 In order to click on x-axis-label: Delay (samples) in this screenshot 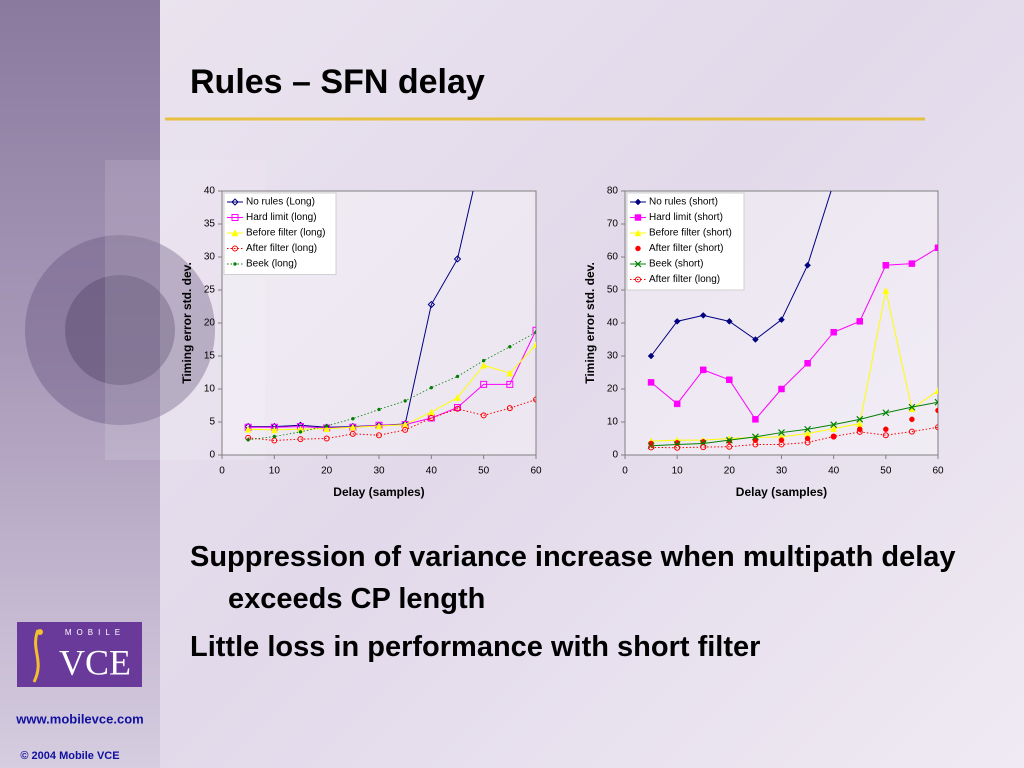, I will do `click(781, 492)`.